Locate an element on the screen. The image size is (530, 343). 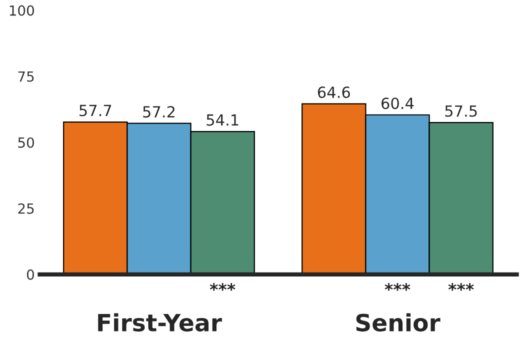
data-label: 54.1 is located at coordinates (222, 120).